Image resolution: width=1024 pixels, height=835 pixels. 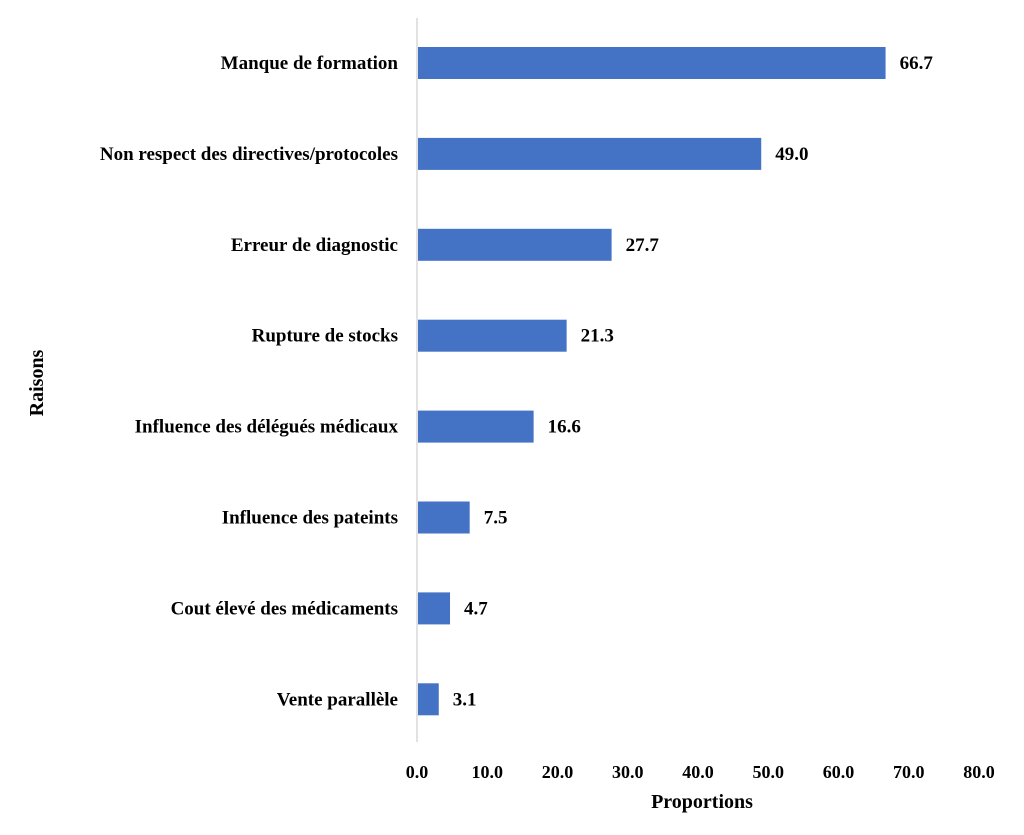 I want to click on x-tick-label: 30.0, so click(x=628, y=772).